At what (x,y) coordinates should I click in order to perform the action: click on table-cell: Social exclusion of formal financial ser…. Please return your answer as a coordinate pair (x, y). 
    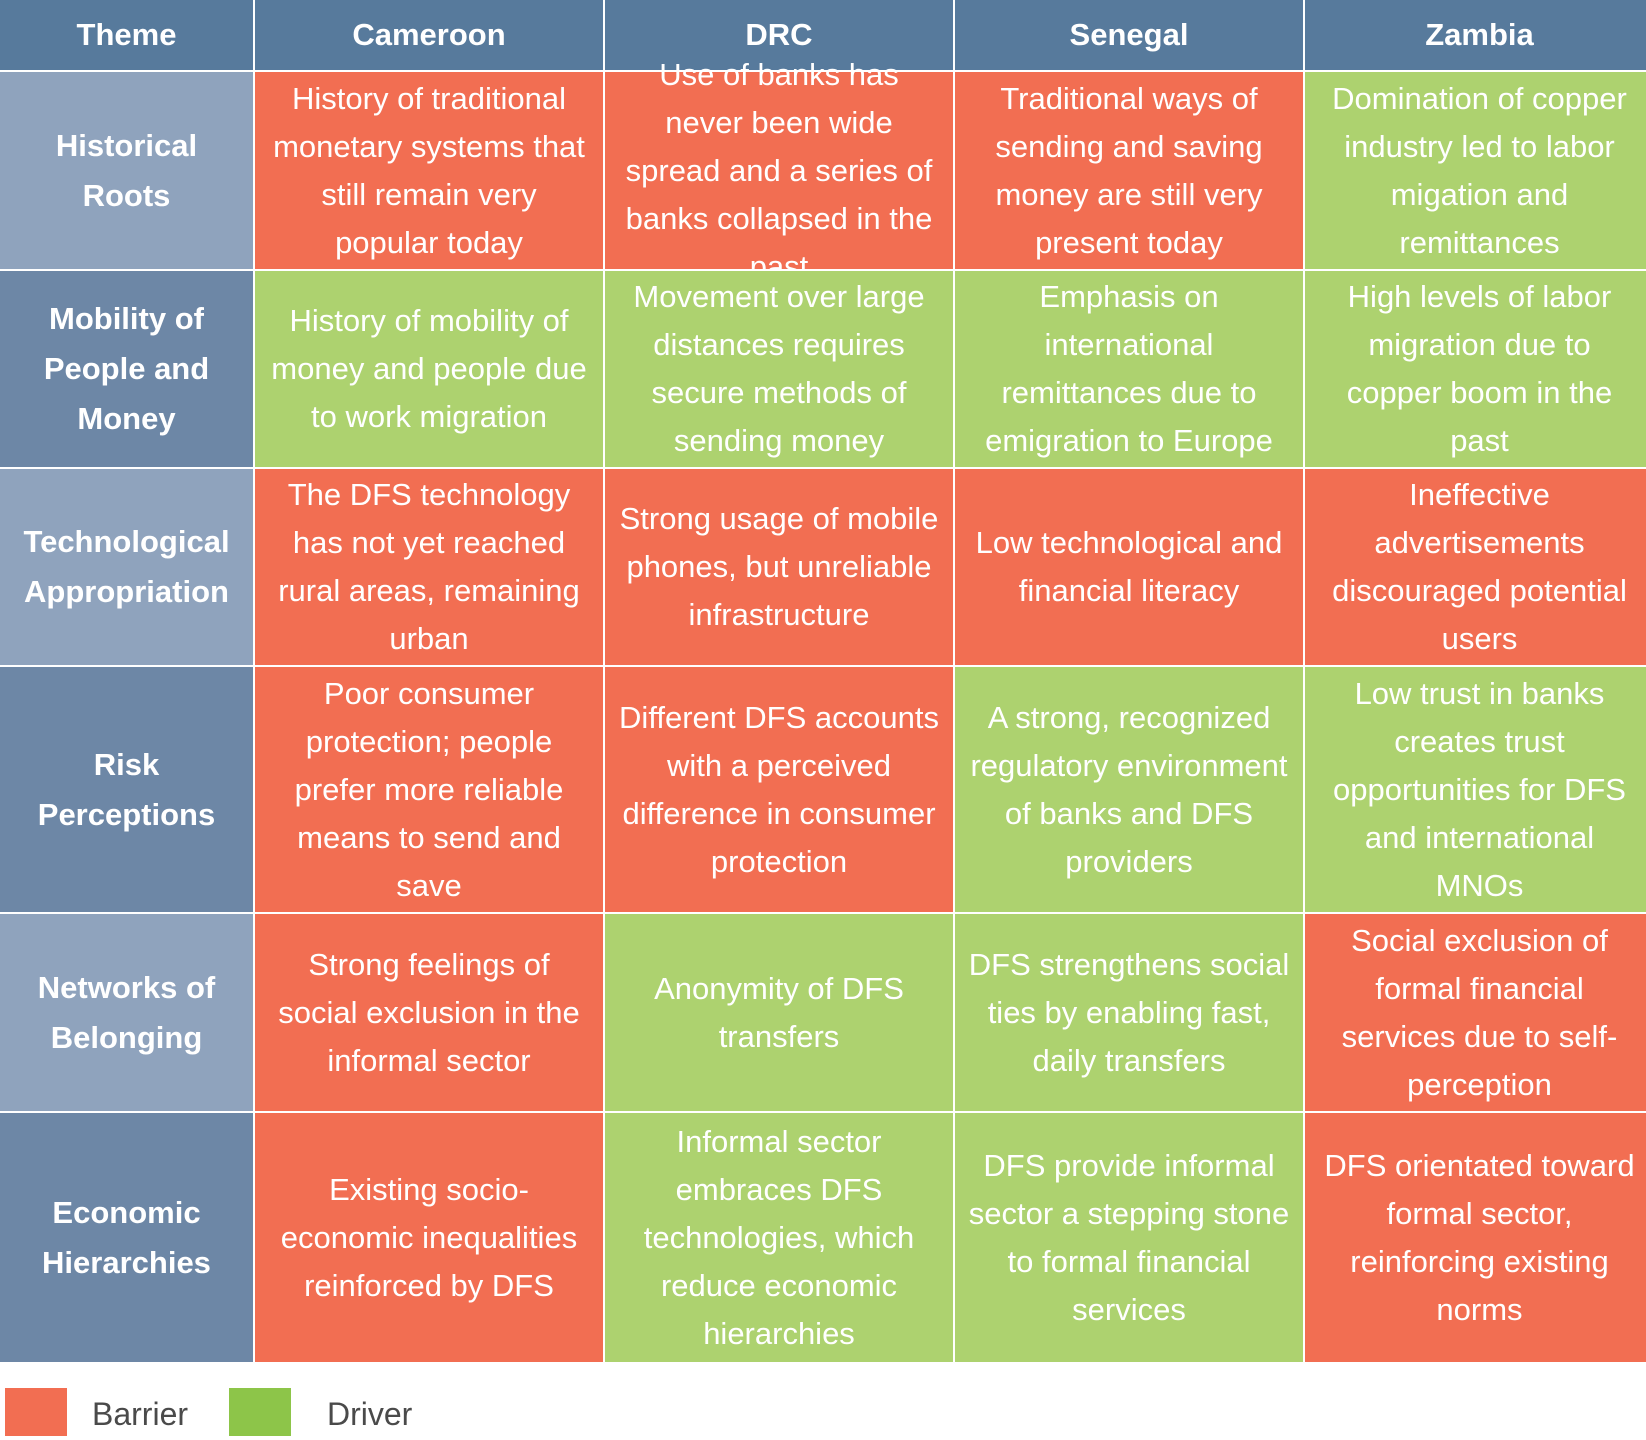
    Looking at the image, I should click on (1475, 1012).